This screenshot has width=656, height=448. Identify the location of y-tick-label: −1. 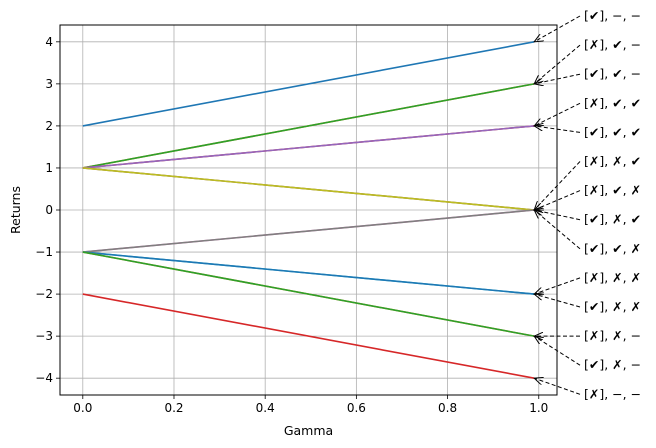
(44, 252).